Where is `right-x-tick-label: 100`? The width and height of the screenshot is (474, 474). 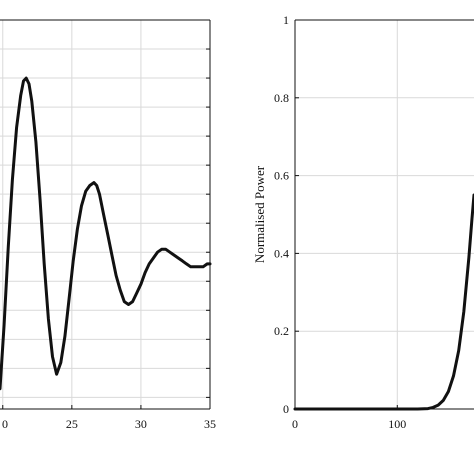
right-x-tick-label: 100 is located at coordinates (397, 424).